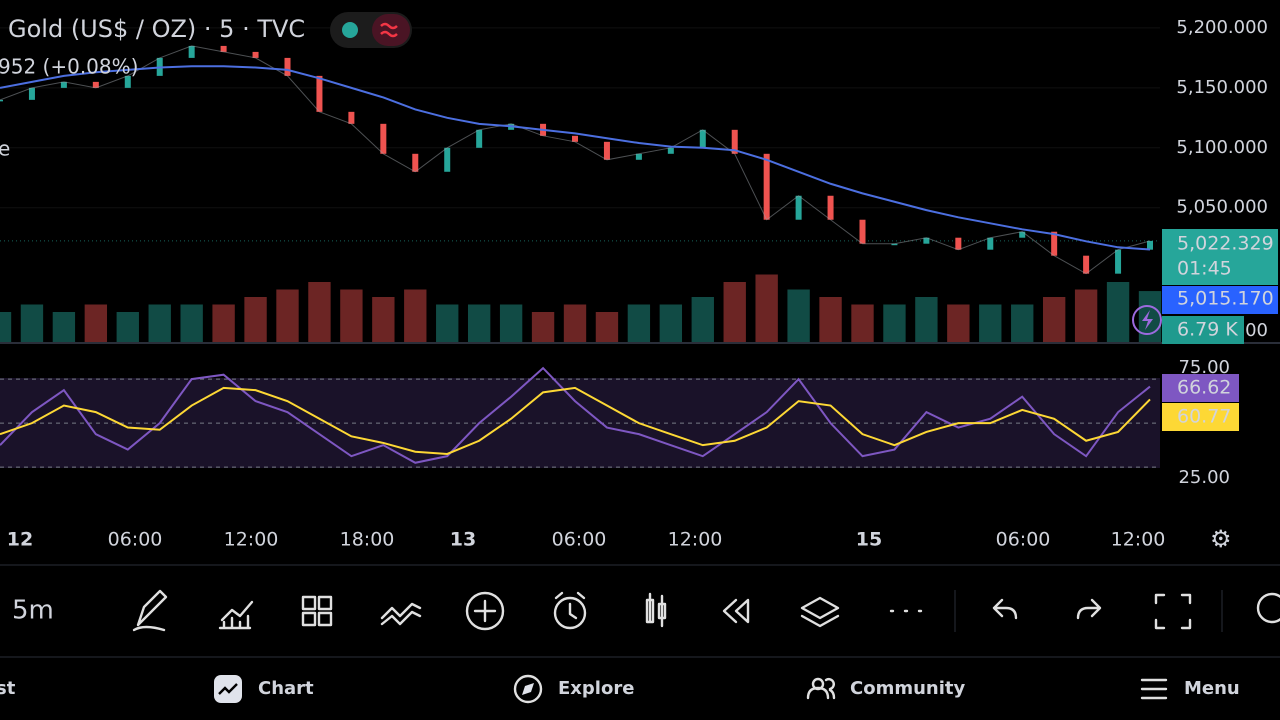  I want to click on alert-hands, so click(570, 605).